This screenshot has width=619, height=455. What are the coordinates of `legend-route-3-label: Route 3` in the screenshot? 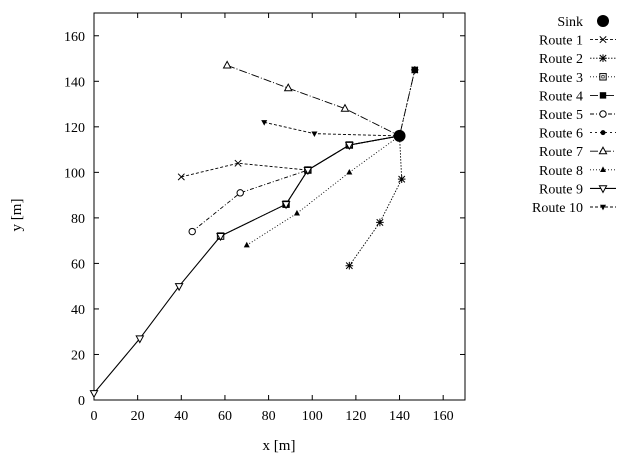 It's located at (561, 78).